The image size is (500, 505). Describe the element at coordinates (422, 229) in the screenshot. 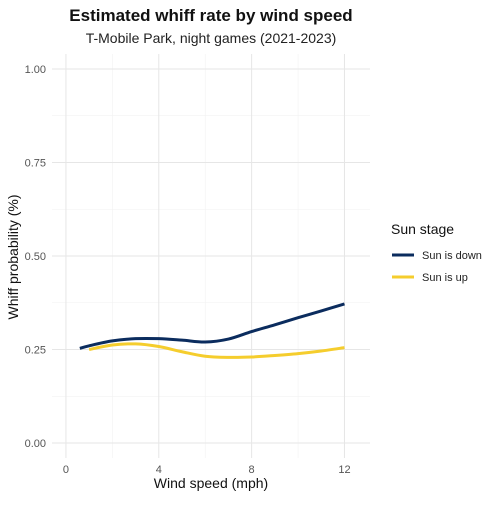

I see `legend-title: Sun stage` at that location.